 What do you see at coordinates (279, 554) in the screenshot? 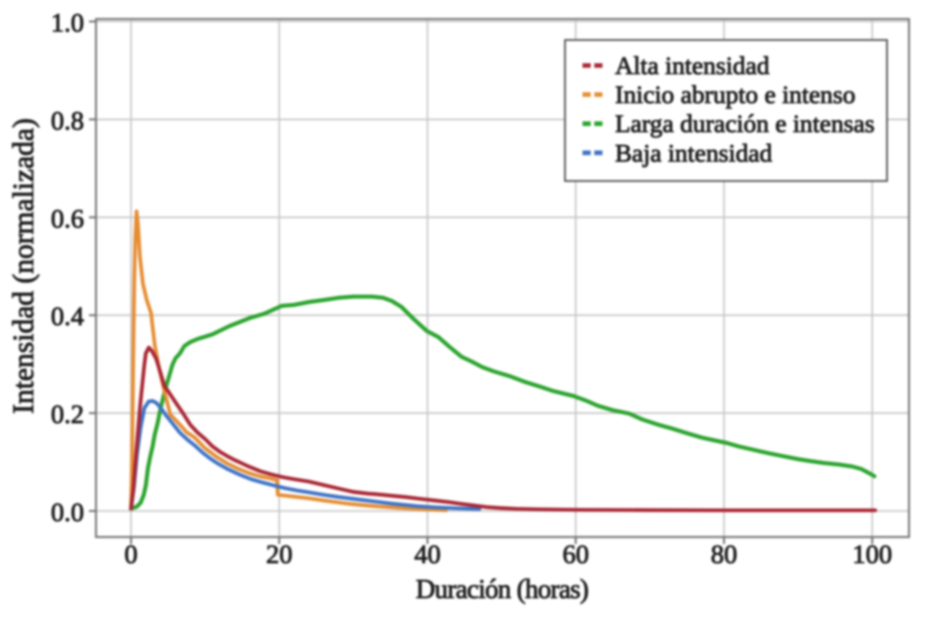
I see `svg-text: 20` at bounding box center [279, 554].